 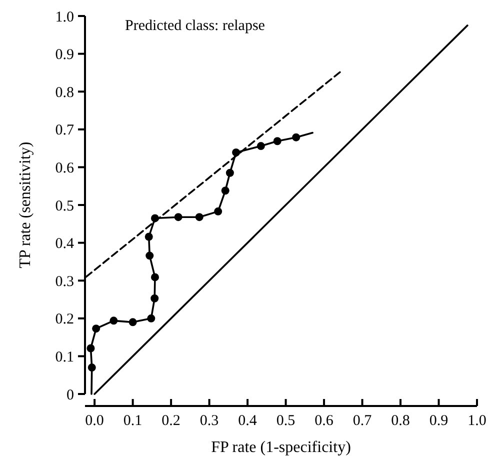 I want to click on y-tick-label: 0, so click(x=70, y=395).